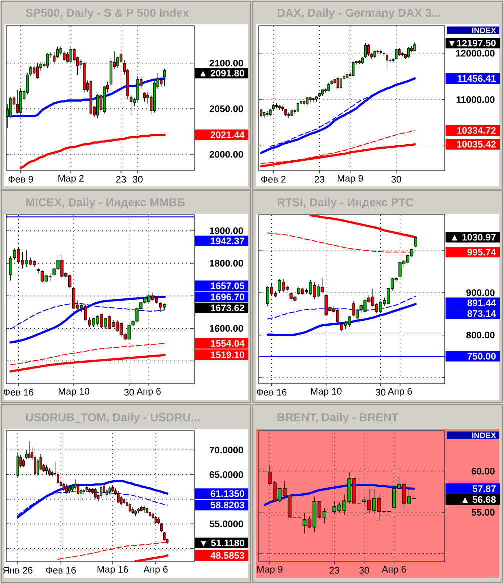  I want to click on text: 995.74, so click(482, 252).